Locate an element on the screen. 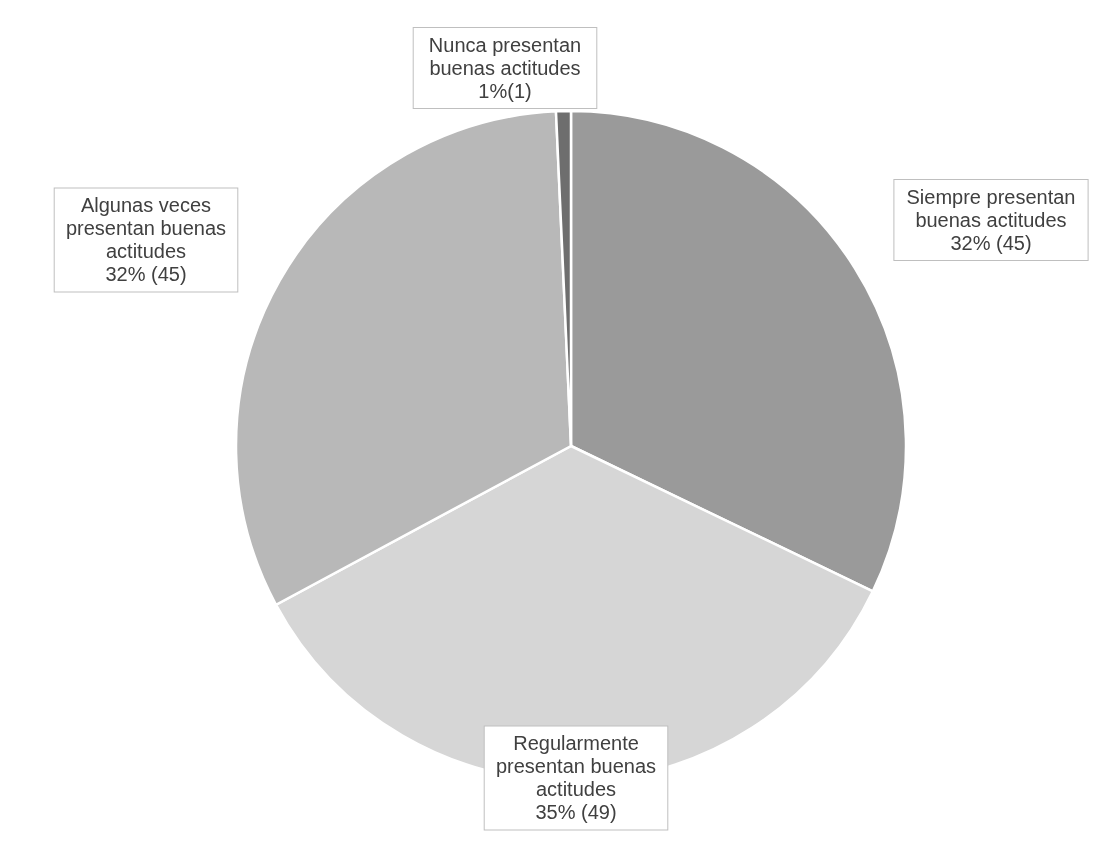  slice-label: Siempre presentan buenas actitudes is located at coordinates (991, 208).